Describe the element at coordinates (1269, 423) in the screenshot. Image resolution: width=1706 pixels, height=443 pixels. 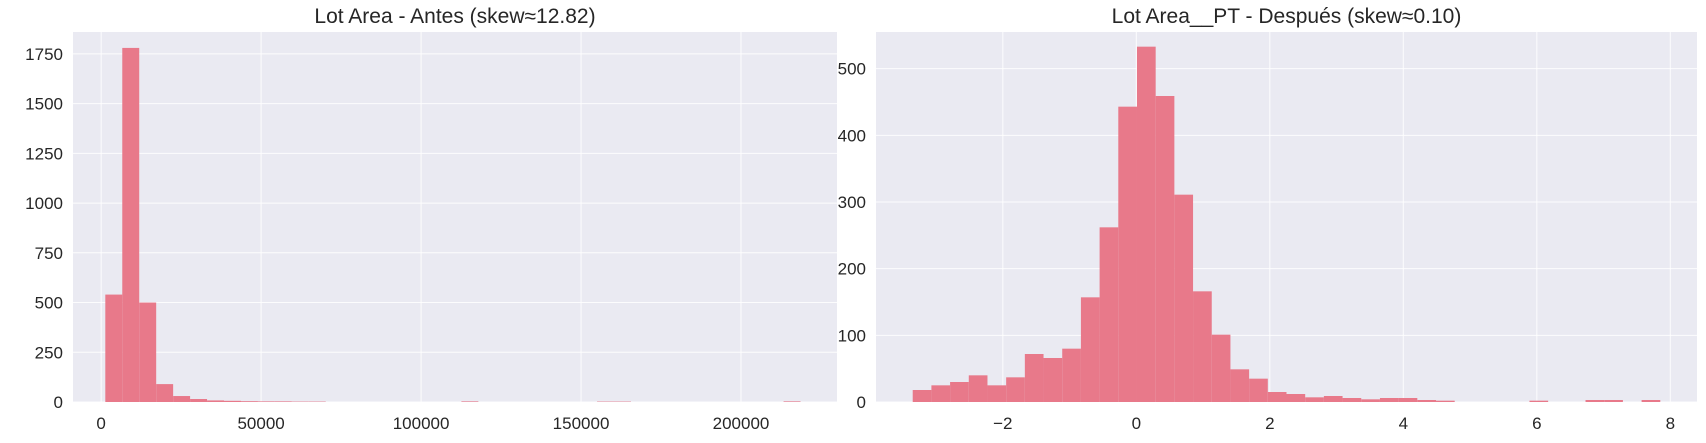
I see `right-x-tick-label: 2` at that location.